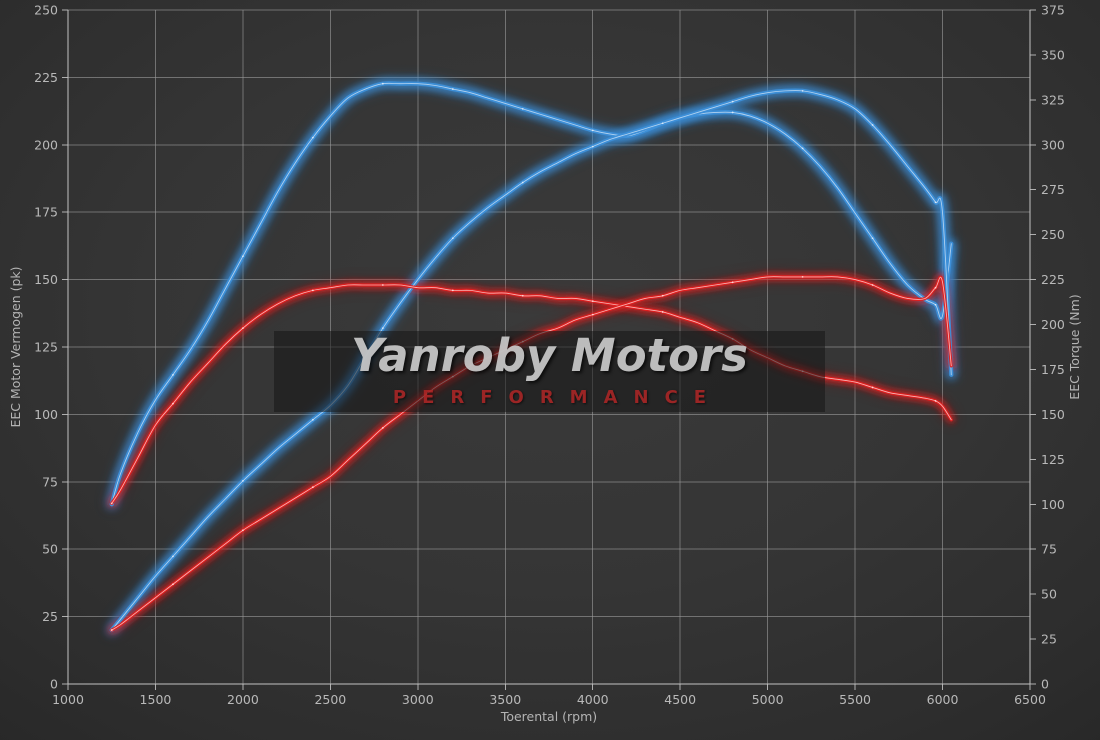  What do you see at coordinates (46, 212) in the screenshot?
I see `y-left-tick: 175` at bounding box center [46, 212].